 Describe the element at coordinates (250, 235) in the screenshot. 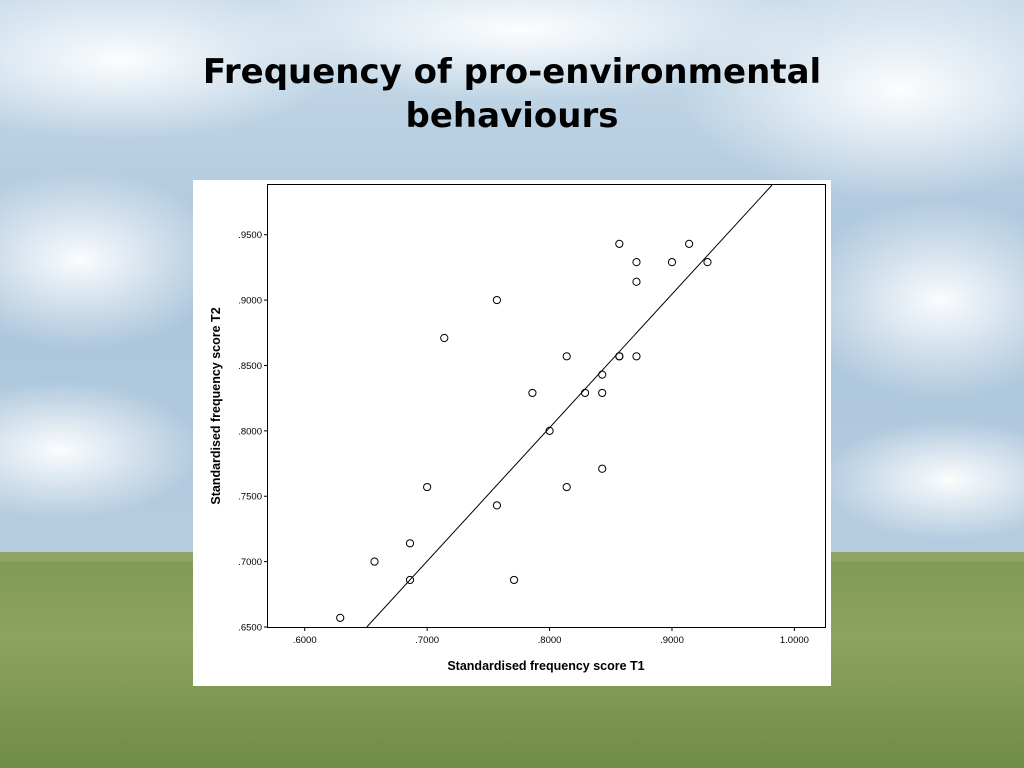

I see `y-tick-label: .9500` at that location.